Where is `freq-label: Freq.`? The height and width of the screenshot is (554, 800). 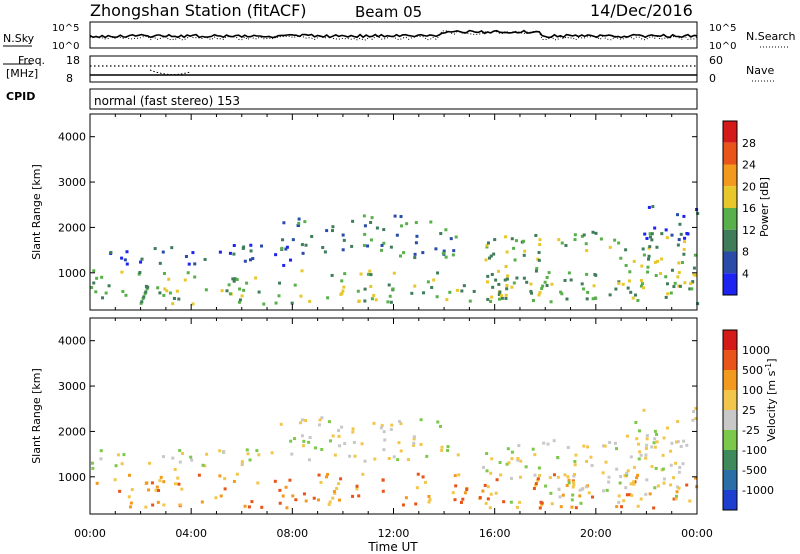 freq-label: Freq. is located at coordinates (31, 60).